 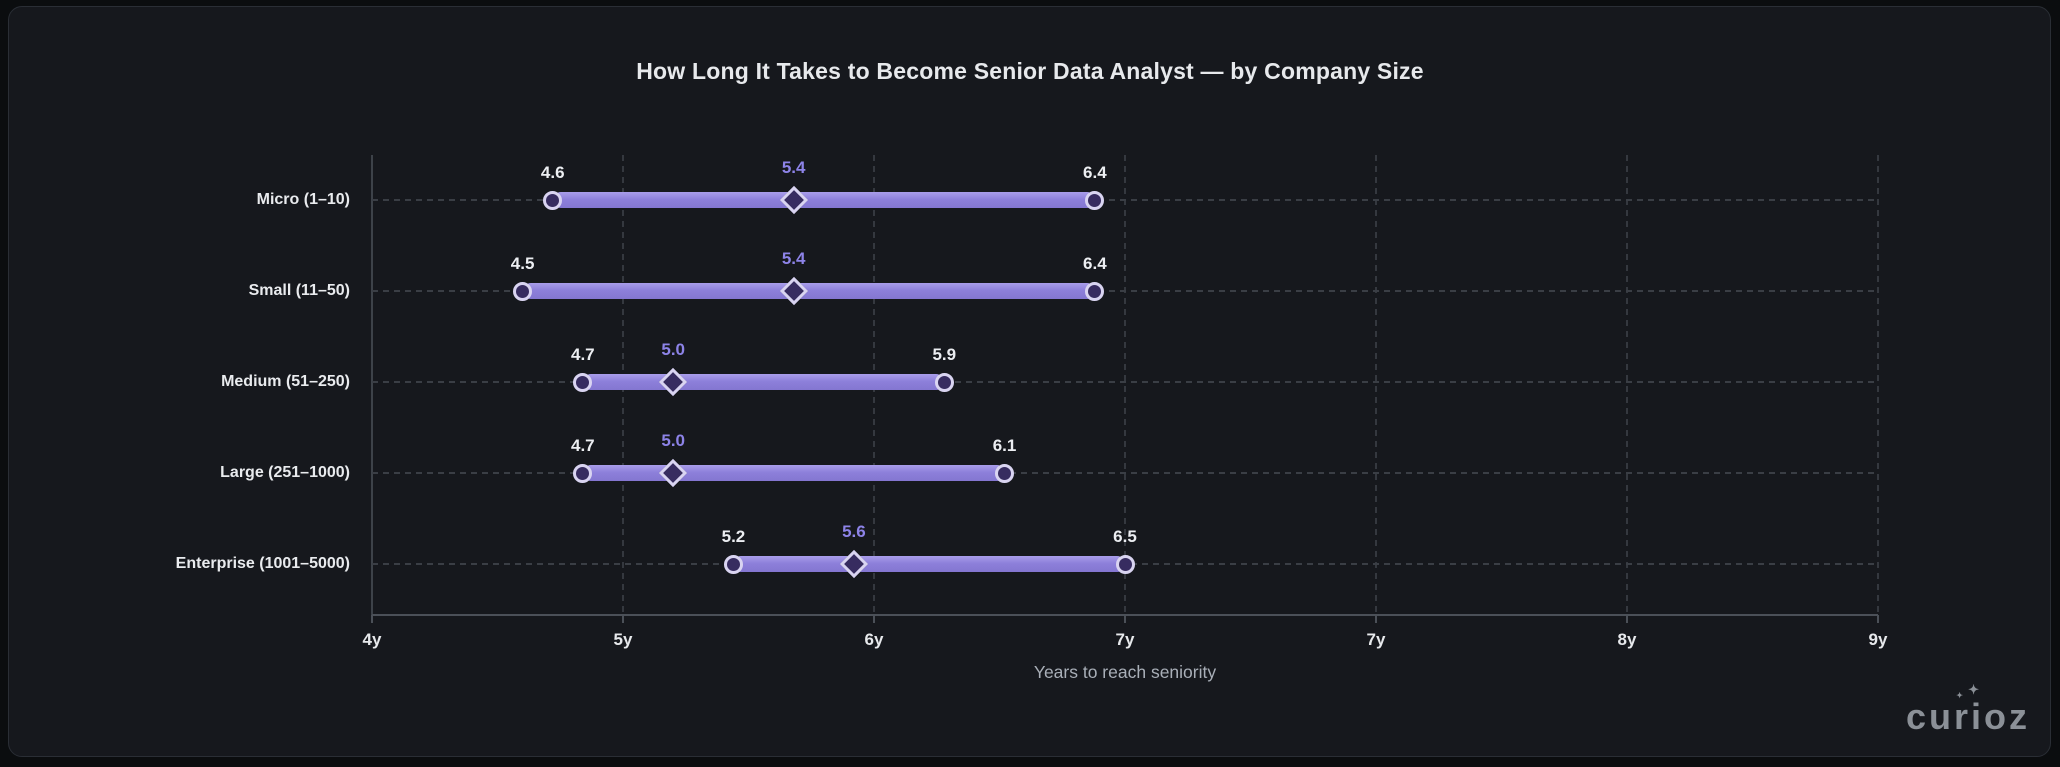 I want to click on max-value-label: 6.5, so click(x=1125, y=536).